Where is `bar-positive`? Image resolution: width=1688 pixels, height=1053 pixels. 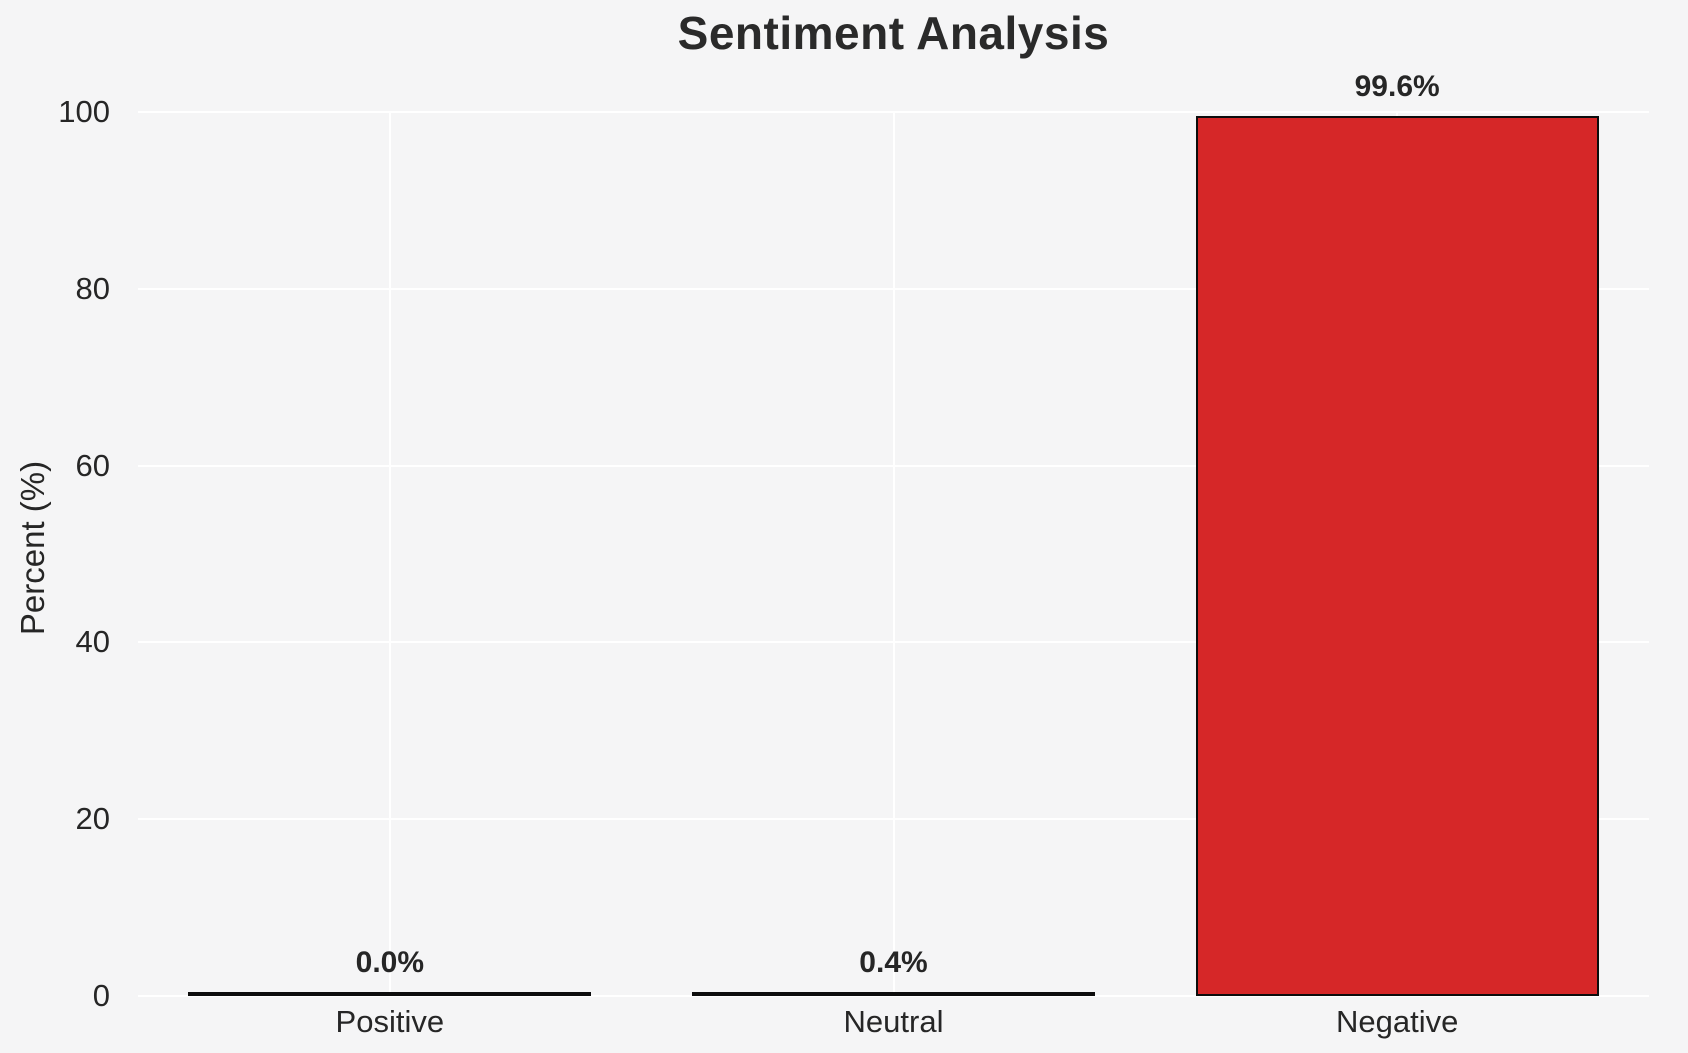
bar-positive is located at coordinates (390, 994).